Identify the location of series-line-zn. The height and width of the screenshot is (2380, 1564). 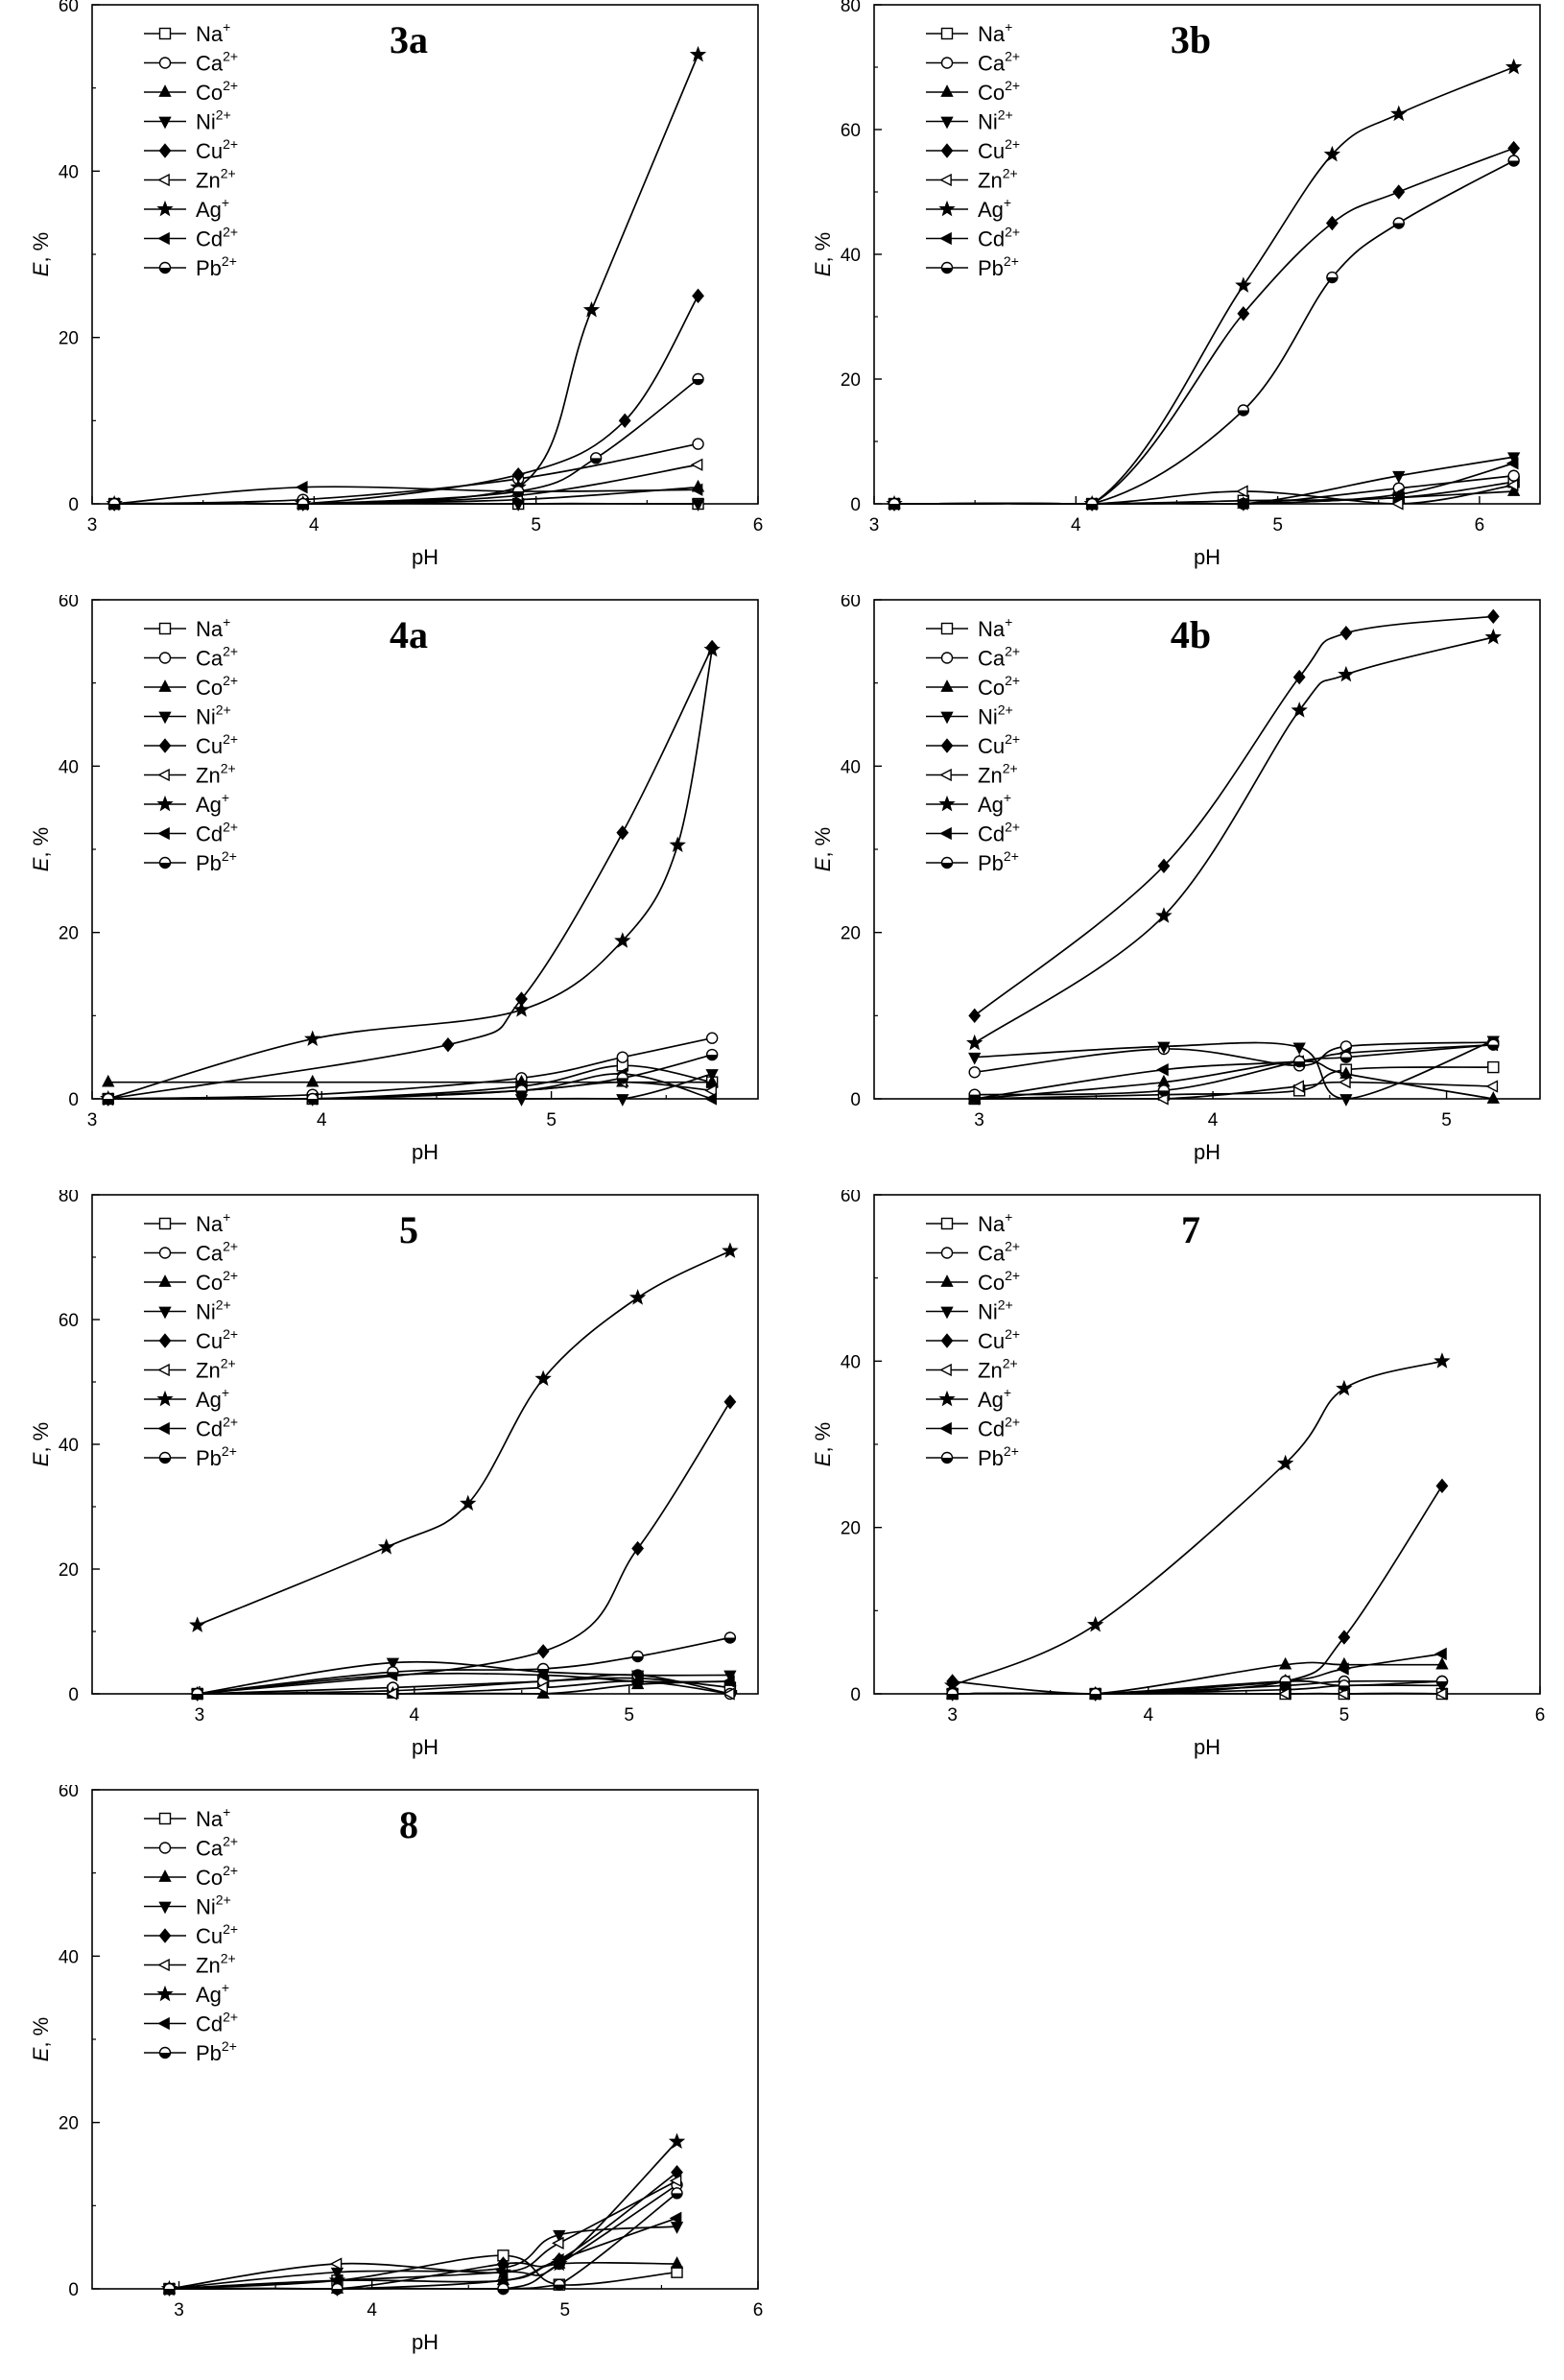
(406, 485).